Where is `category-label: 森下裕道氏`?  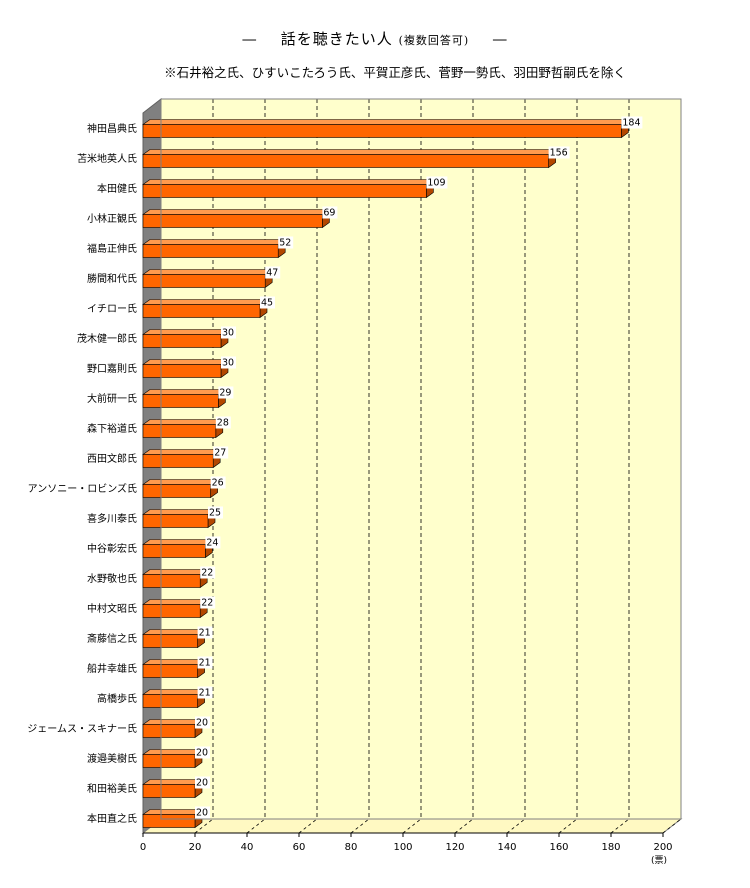 category-label: 森下裕道氏 is located at coordinates (112, 428).